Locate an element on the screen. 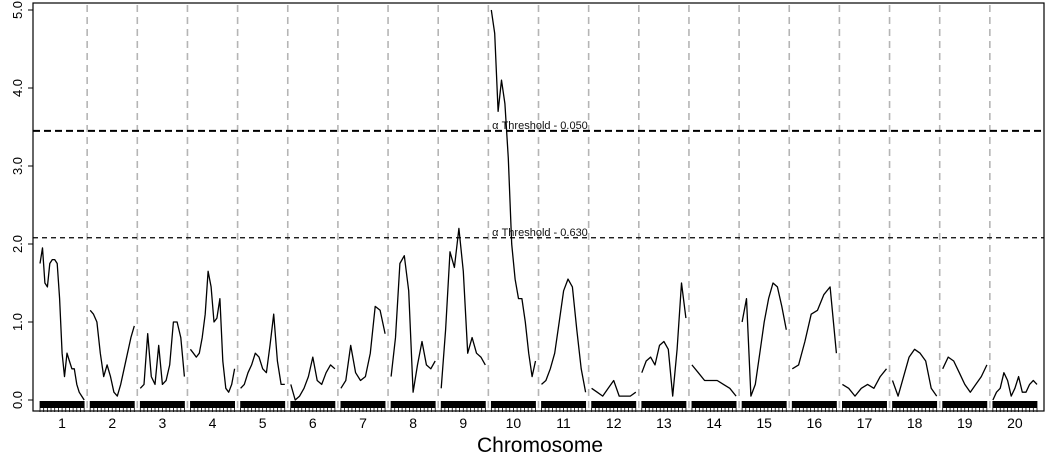 The image size is (1050, 455). threshold-label: α Threshold - 0.630 is located at coordinates (540, 233).